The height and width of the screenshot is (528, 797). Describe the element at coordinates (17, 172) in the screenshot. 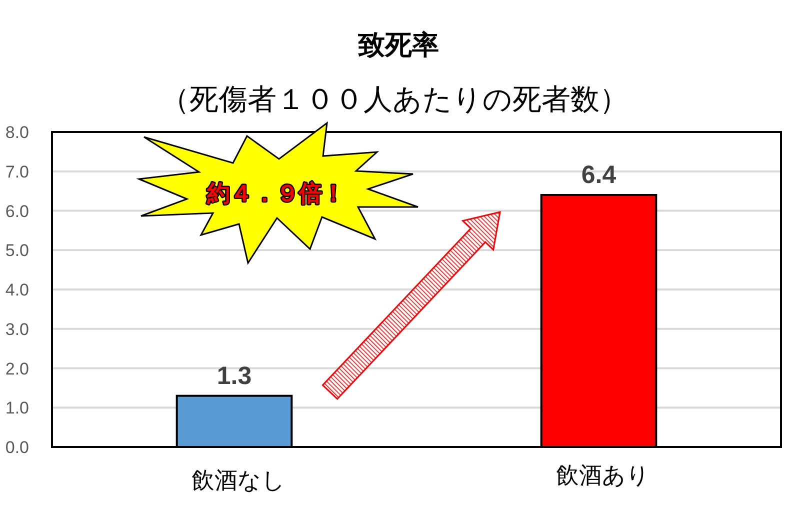

I see `y-tick-label: 7.0` at that location.